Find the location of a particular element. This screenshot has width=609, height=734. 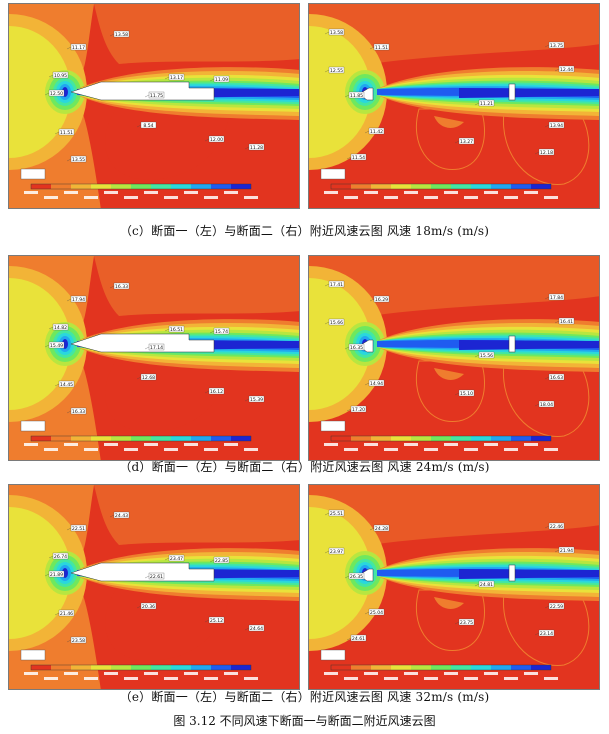

contour-value-tag: 11.54 is located at coordinates (356, 157).